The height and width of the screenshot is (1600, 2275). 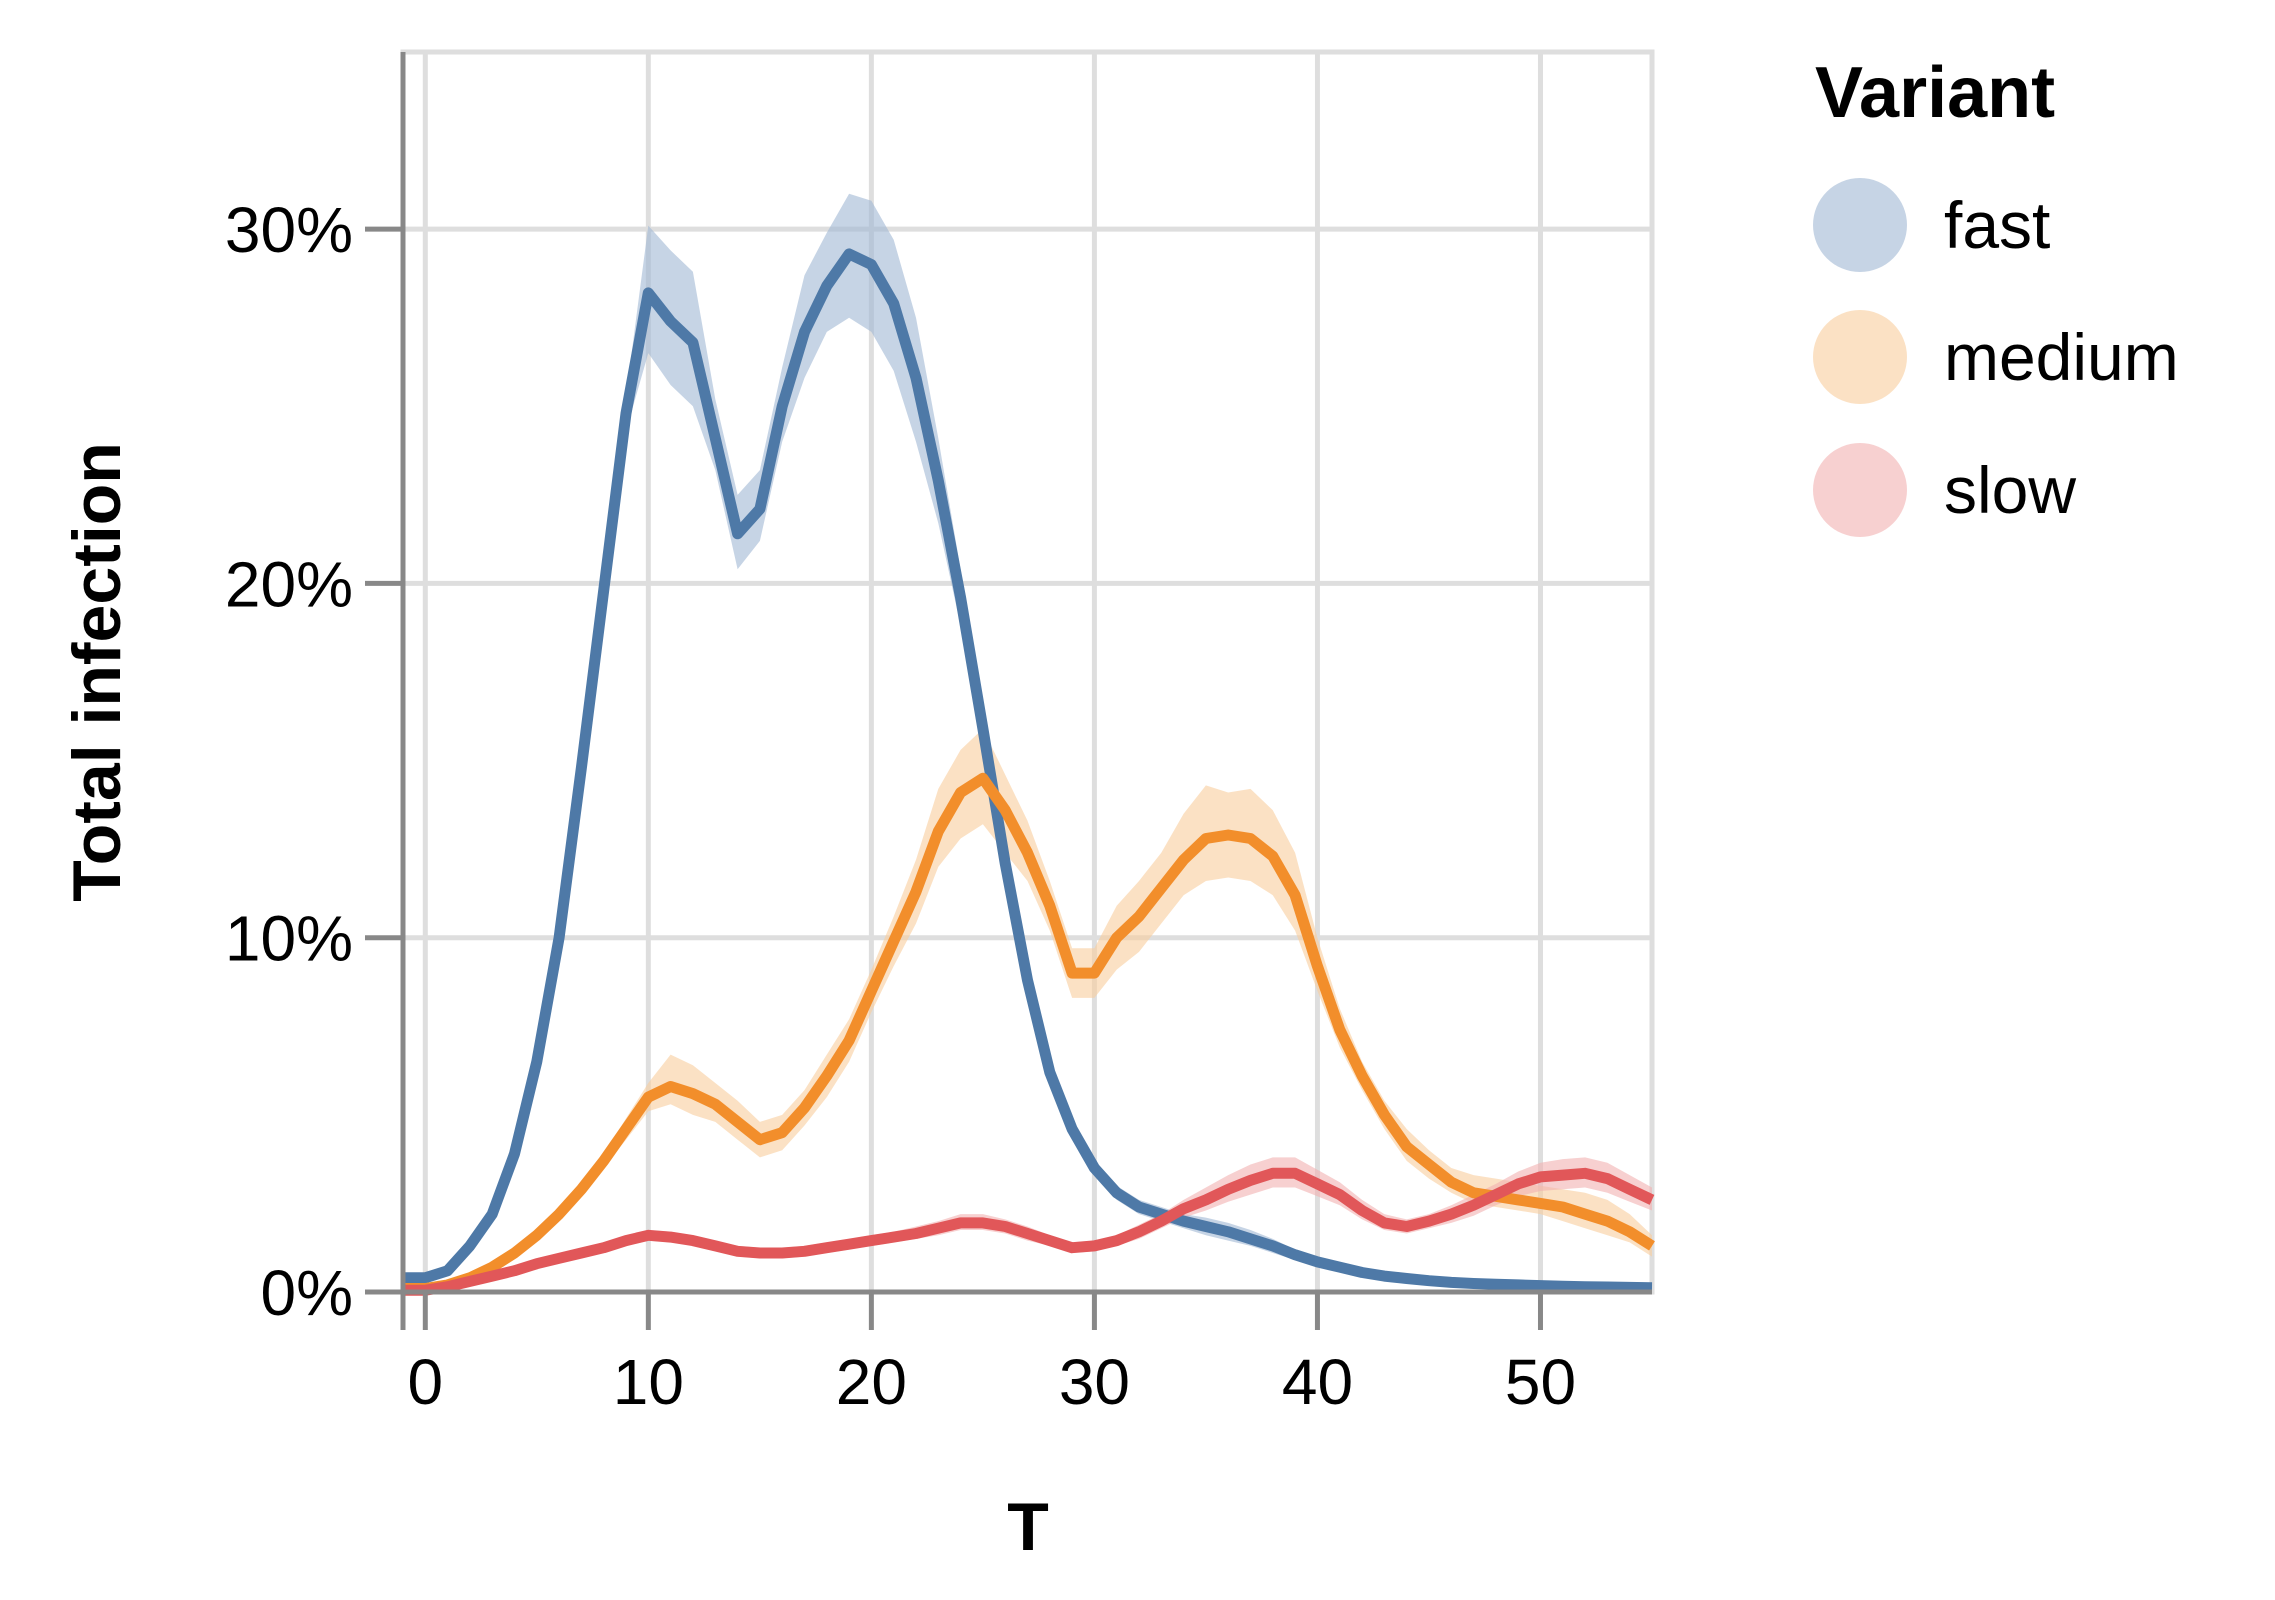 I want to click on y-axis-title: Total infection, so click(x=97, y=672).